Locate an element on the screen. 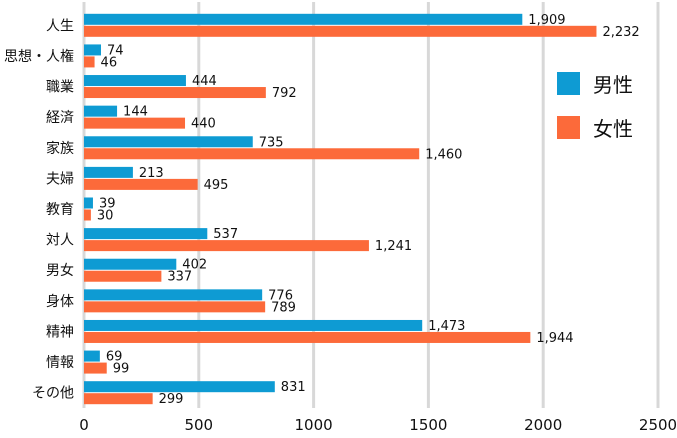  data-label: 402 is located at coordinates (194, 265).